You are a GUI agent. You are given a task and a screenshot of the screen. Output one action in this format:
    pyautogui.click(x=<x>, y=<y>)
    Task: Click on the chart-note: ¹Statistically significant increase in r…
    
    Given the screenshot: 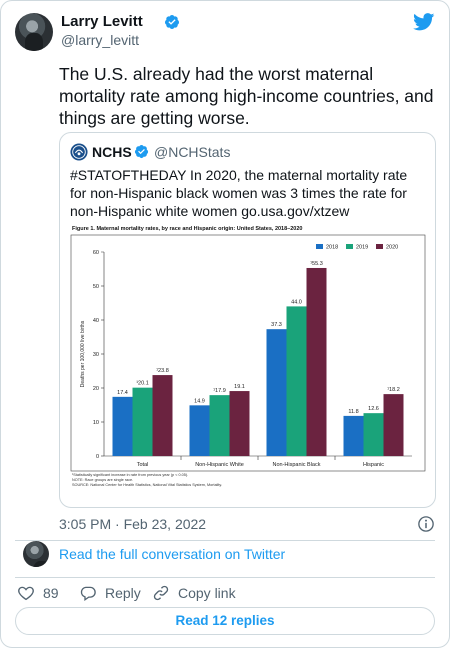 What is the action you would take?
    pyautogui.click(x=130, y=475)
    